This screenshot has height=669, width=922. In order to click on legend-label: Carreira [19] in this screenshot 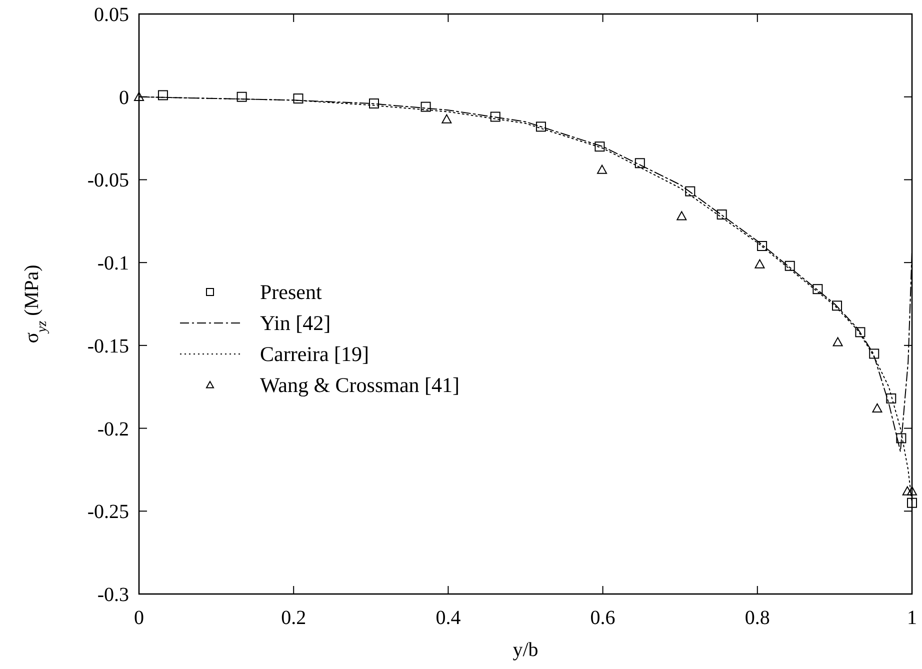, I will do `click(315, 354)`.